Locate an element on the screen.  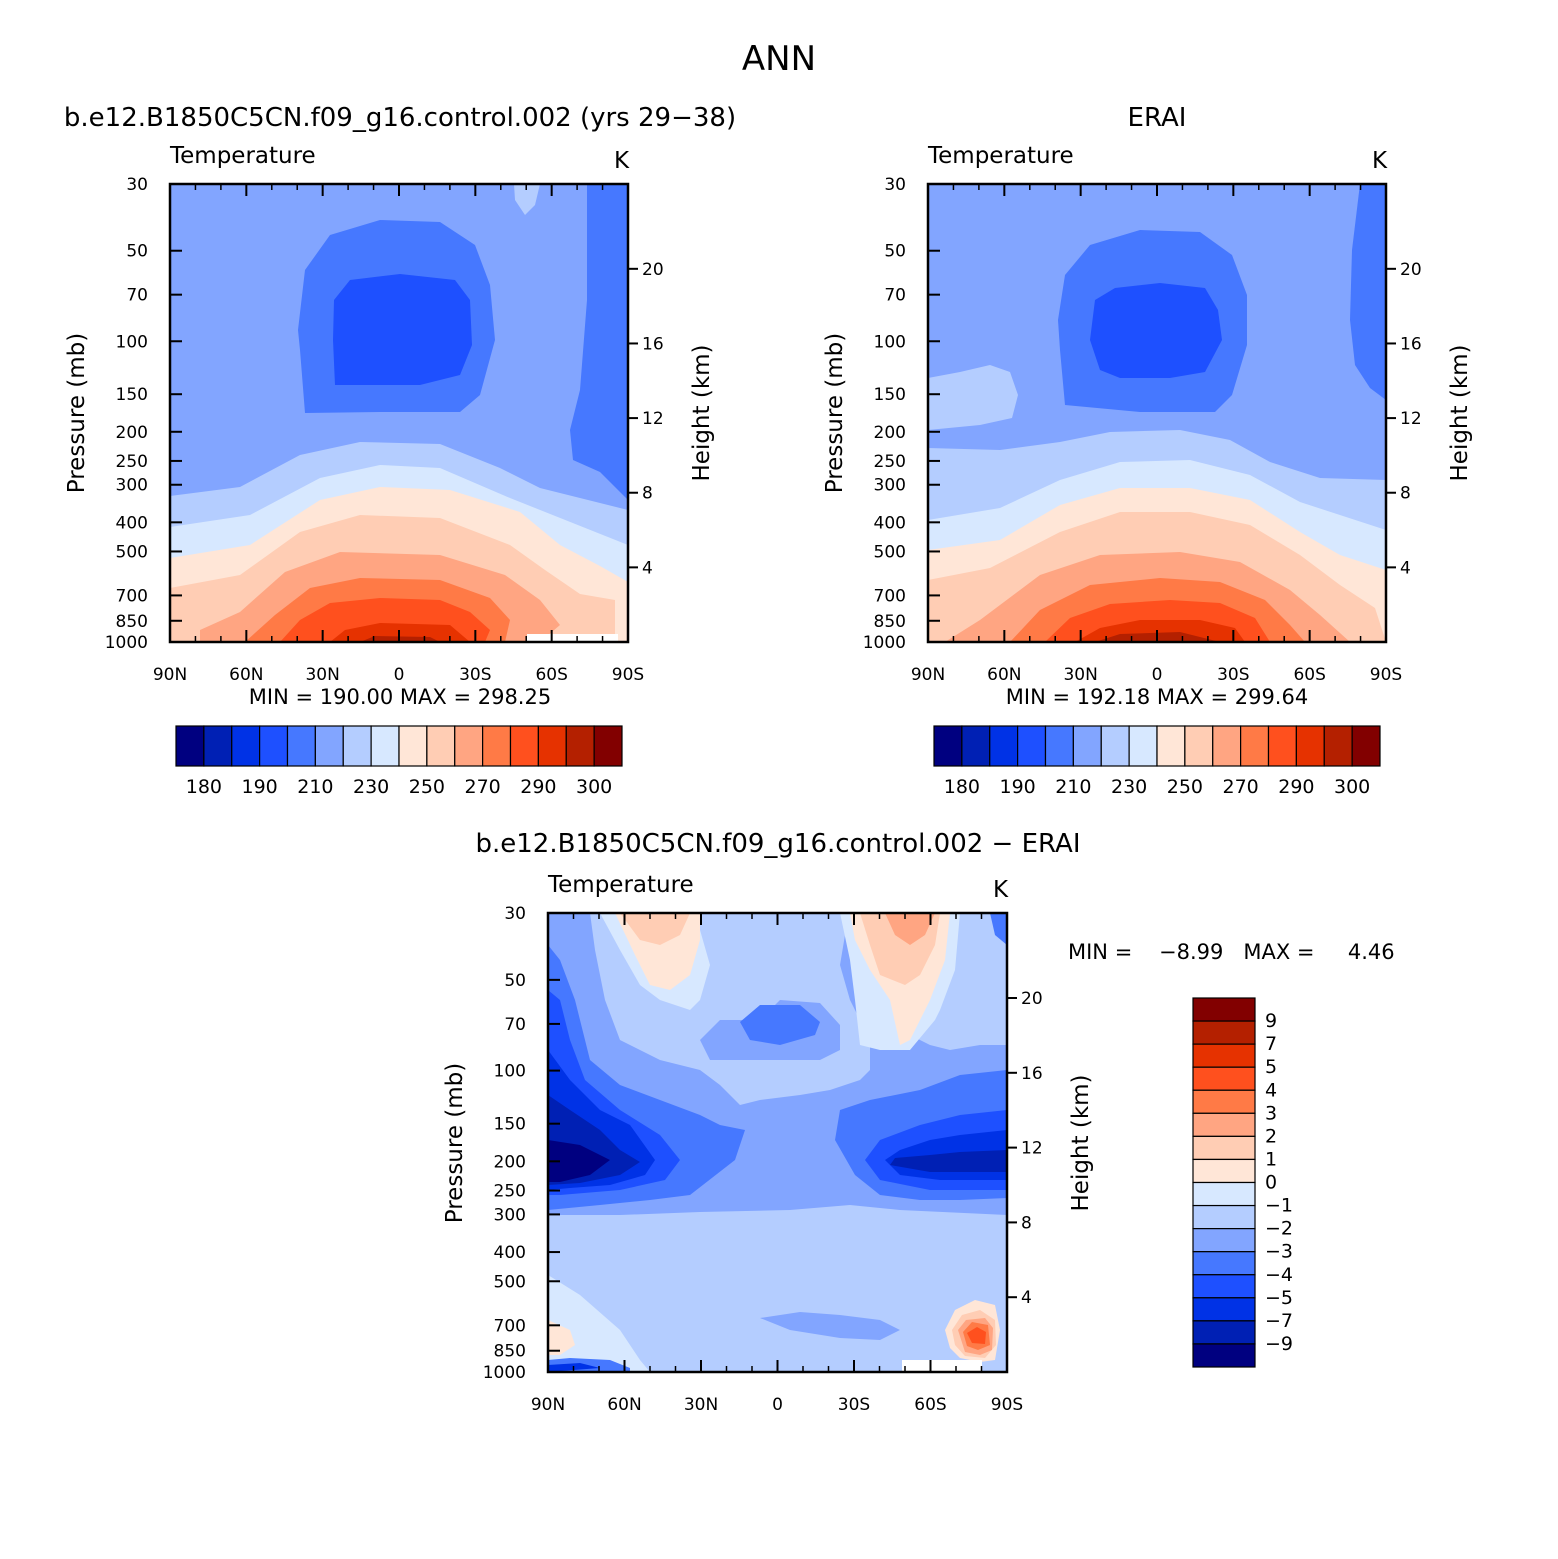
colorbar-label: 2 is located at coordinates (1271, 1136).